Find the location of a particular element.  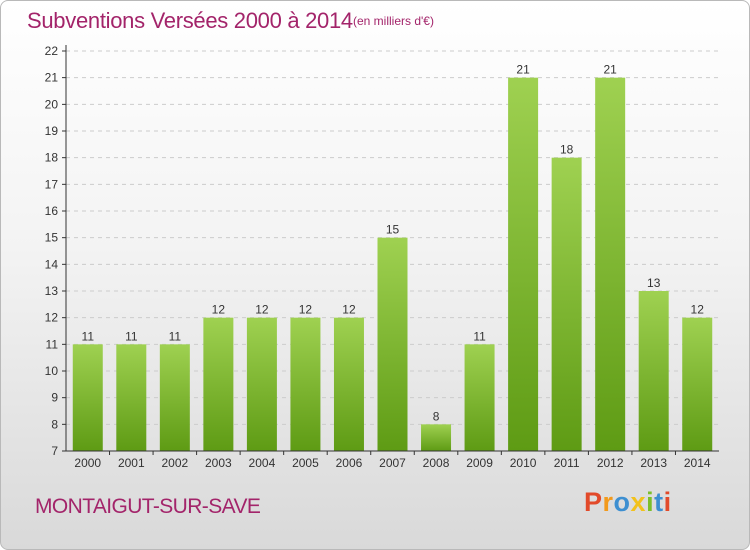

y-tick-label: 12 is located at coordinates (52, 318).